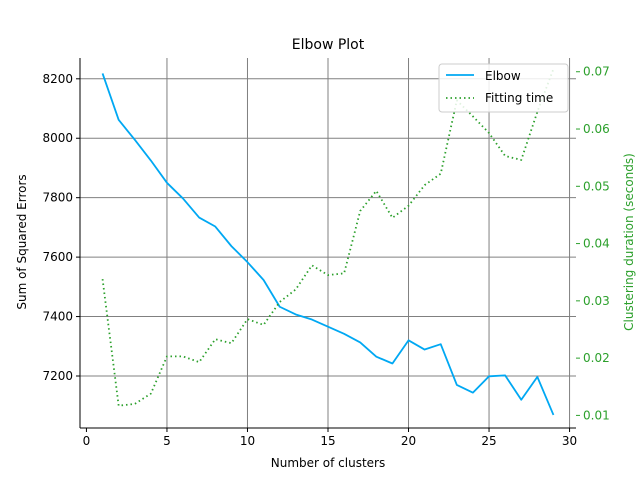  Describe the element at coordinates (167, 441) in the screenshot. I see `x-tick-label: 5` at that location.